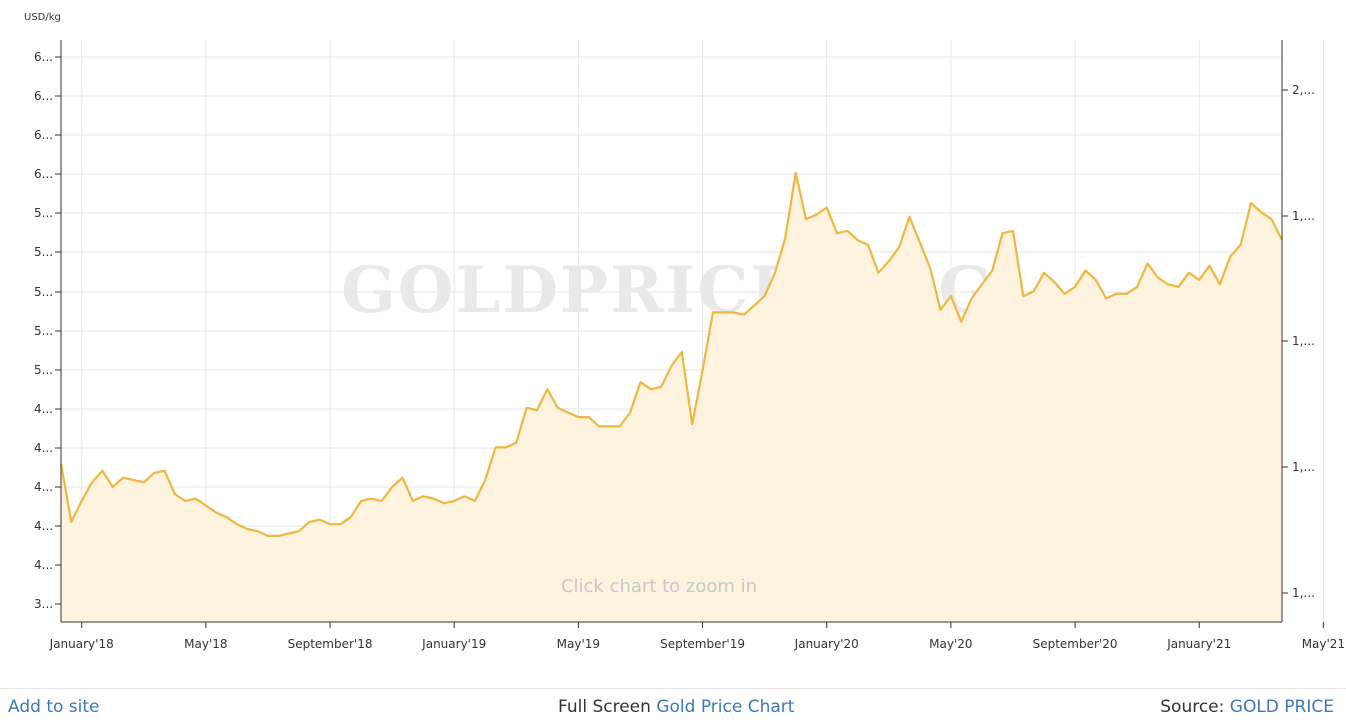 Image resolution: width=1346 pixels, height=727 pixels. What do you see at coordinates (1281, 707) in the screenshot?
I see `gold-price-source-link: GOLD PRICE` at bounding box center [1281, 707].